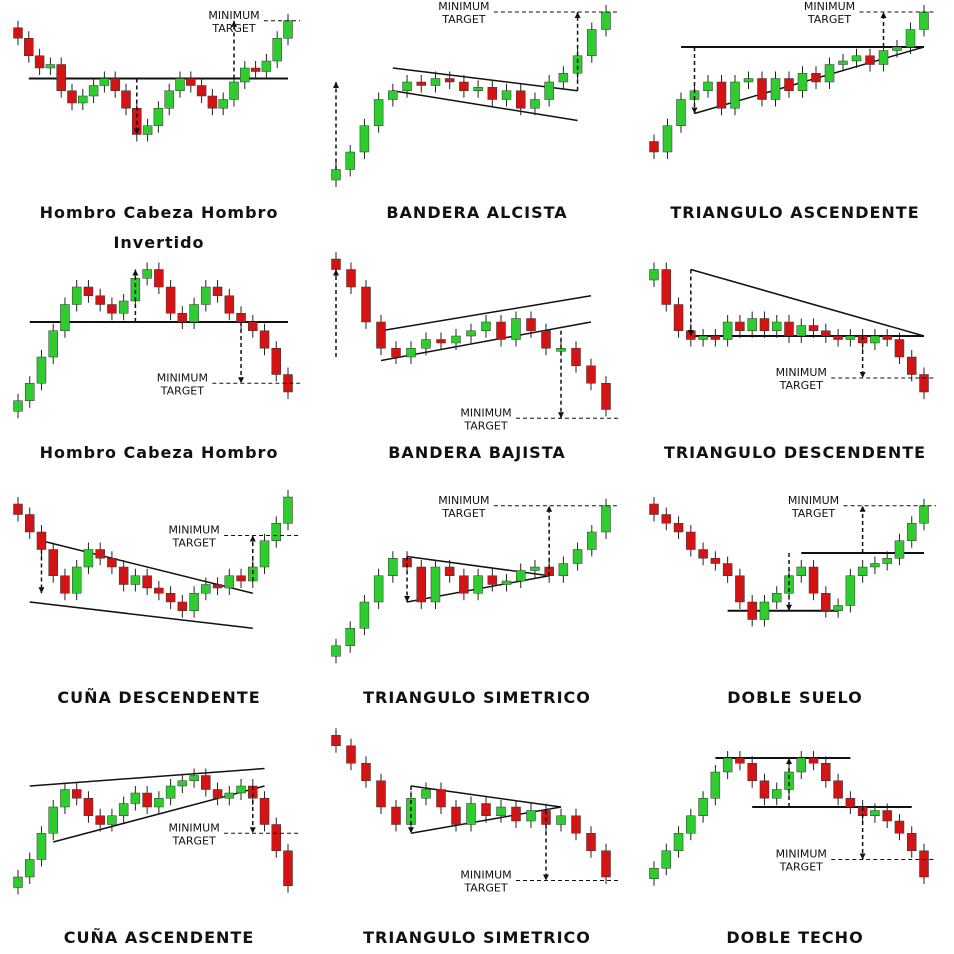 The height and width of the screenshot is (954, 954). What do you see at coordinates (795, 839) in the screenshot?
I see `pattern-panel: MINIMUM TARGET DOBLE TECHO` at bounding box center [795, 839].